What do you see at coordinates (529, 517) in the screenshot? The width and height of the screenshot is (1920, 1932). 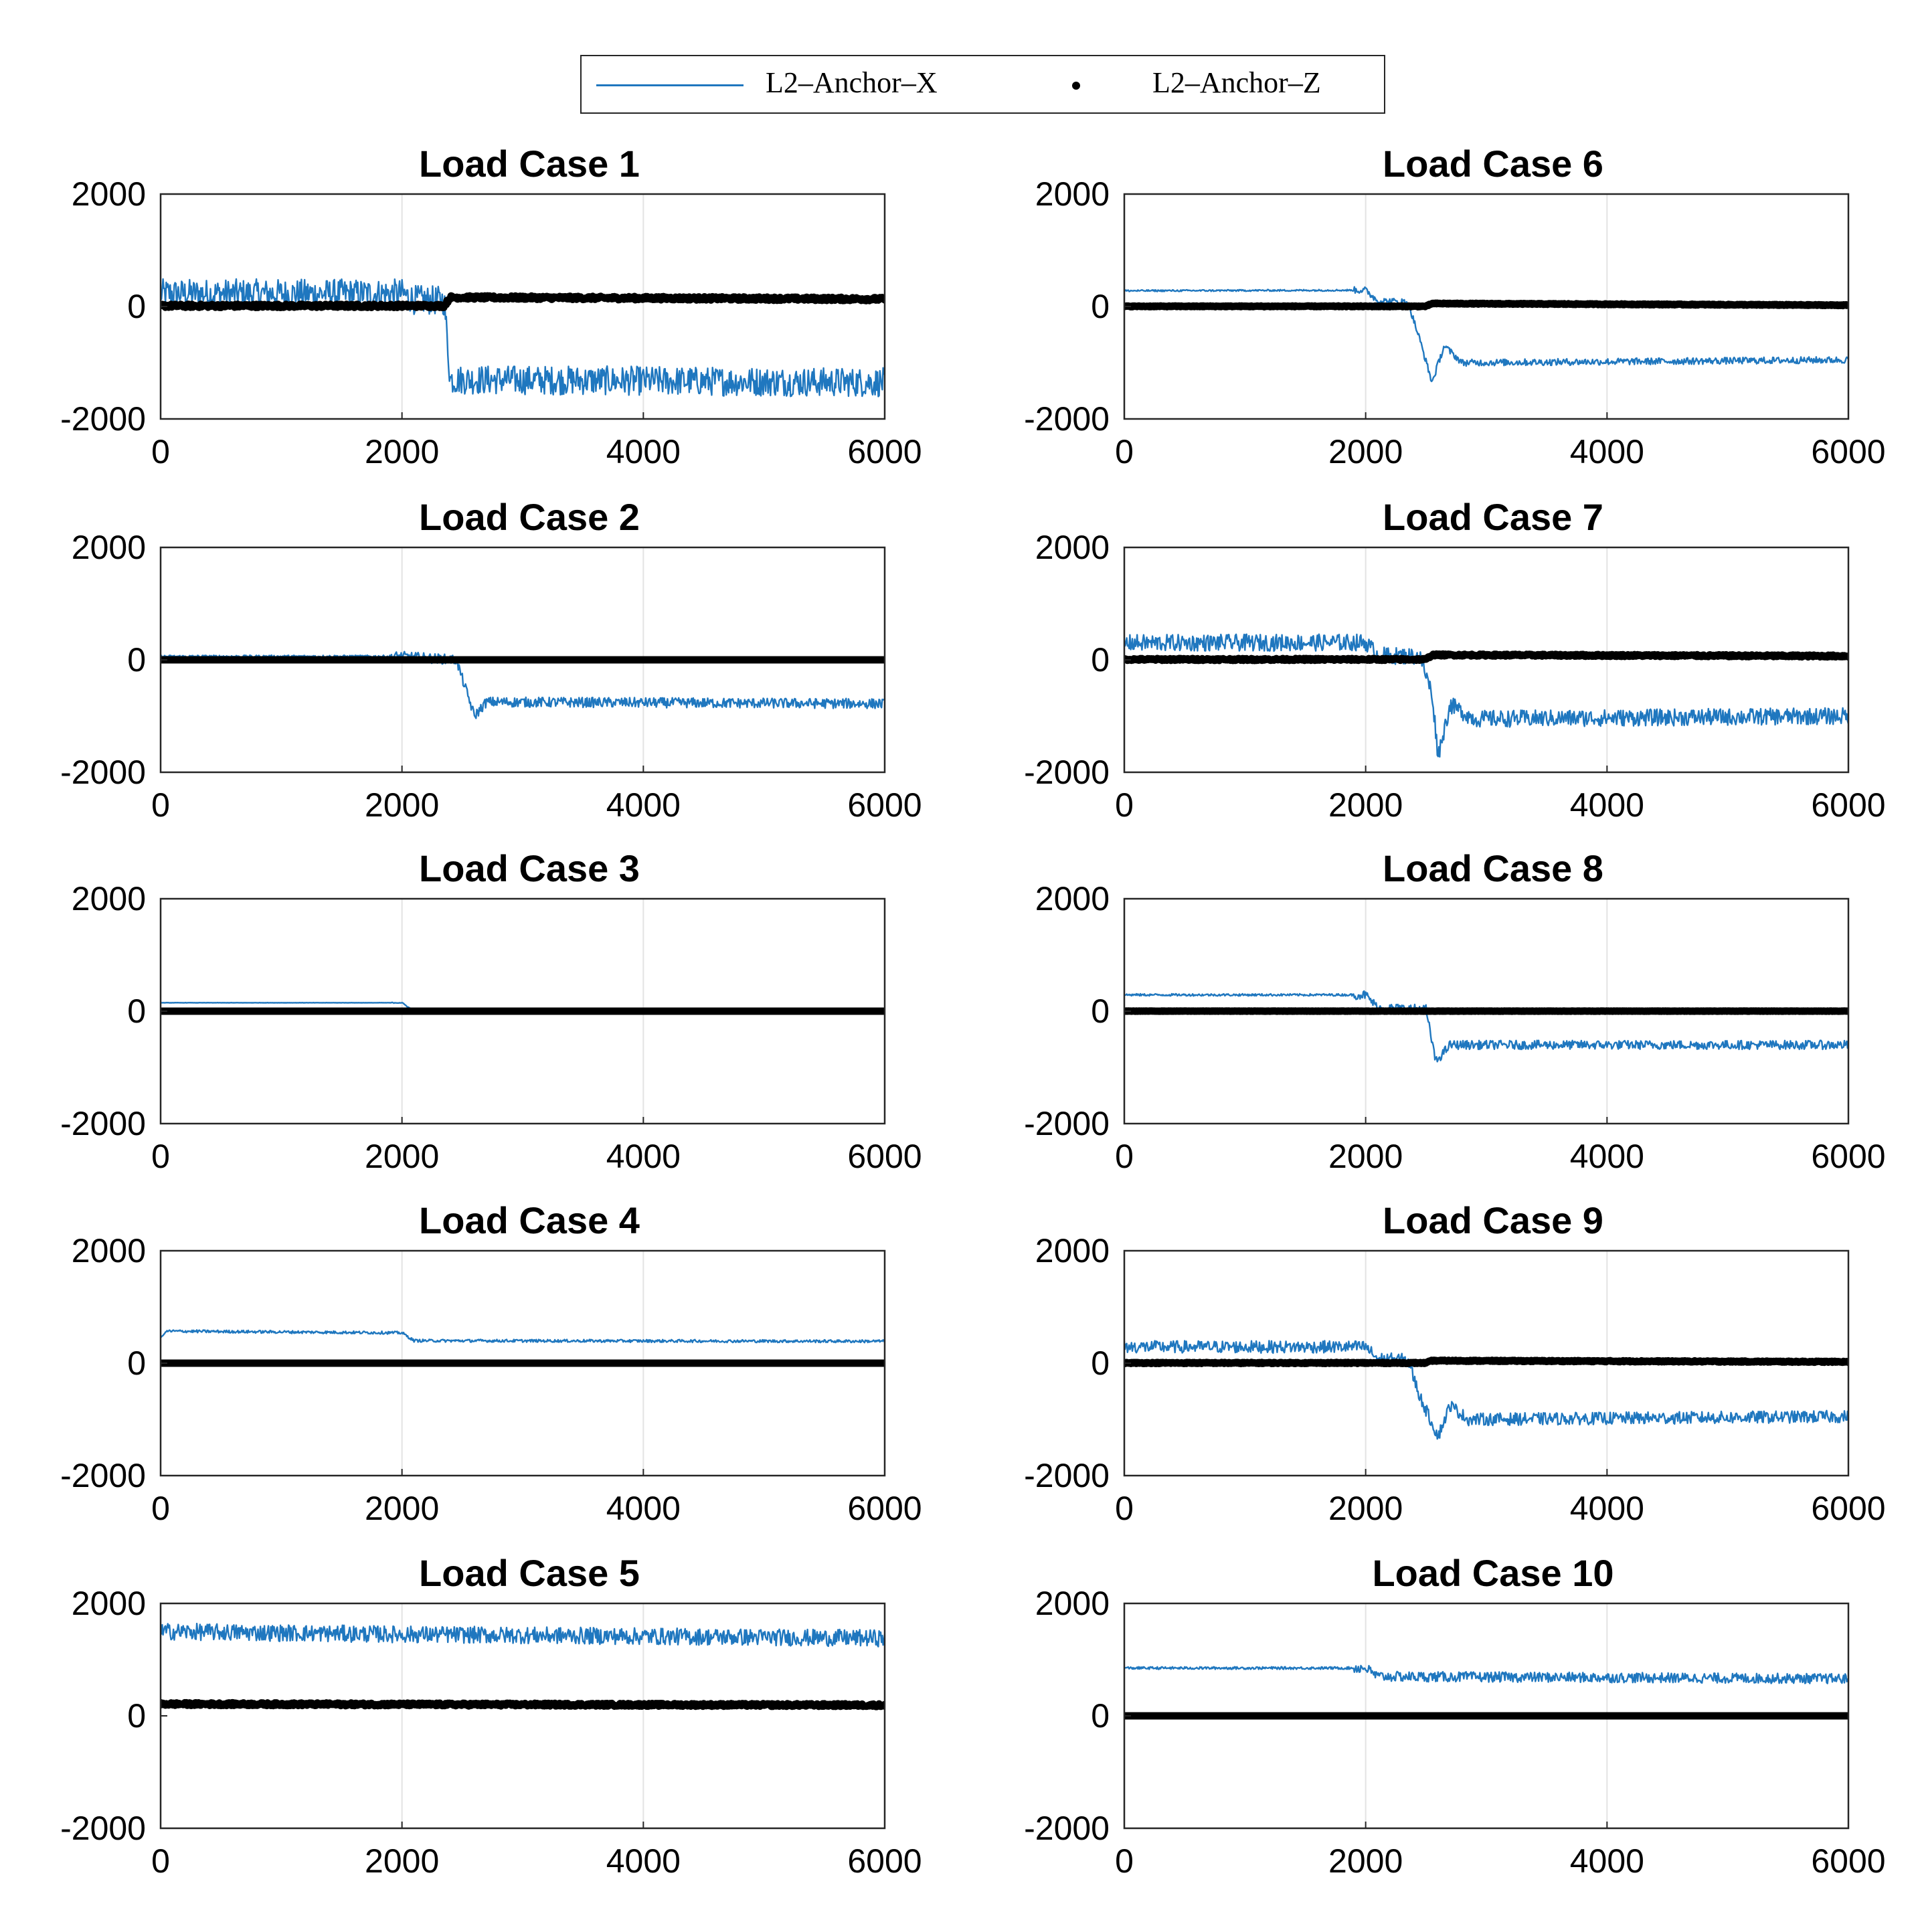 I see `subplot-title: Load Case 2` at bounding box center [529, 517].